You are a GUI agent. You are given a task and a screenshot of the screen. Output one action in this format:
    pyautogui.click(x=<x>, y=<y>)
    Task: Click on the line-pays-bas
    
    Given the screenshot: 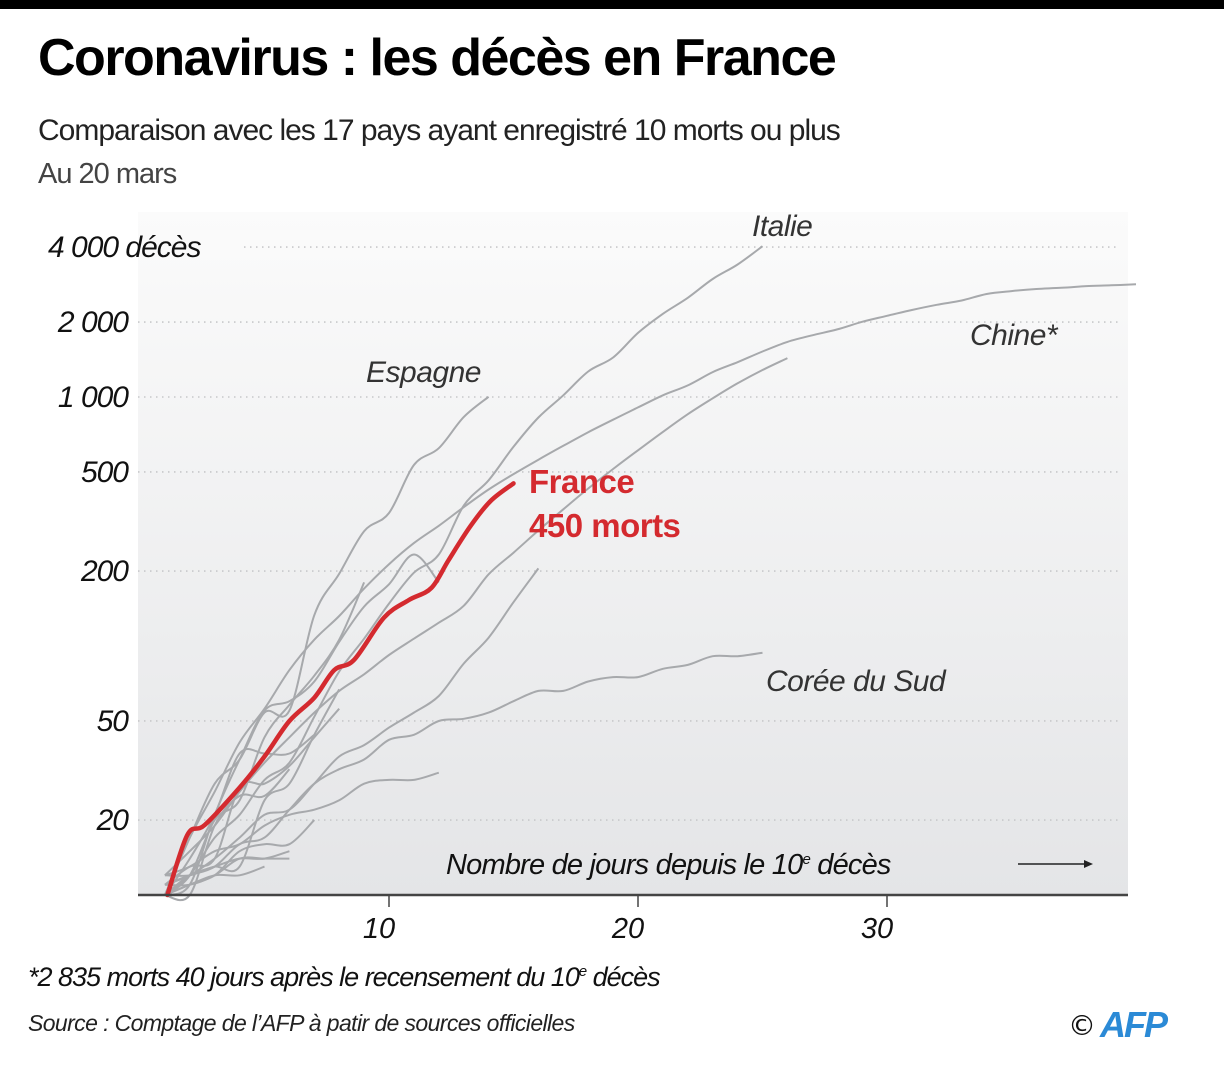 What is the action you would take?
    pyautogui.click(x=265, y=739)
    